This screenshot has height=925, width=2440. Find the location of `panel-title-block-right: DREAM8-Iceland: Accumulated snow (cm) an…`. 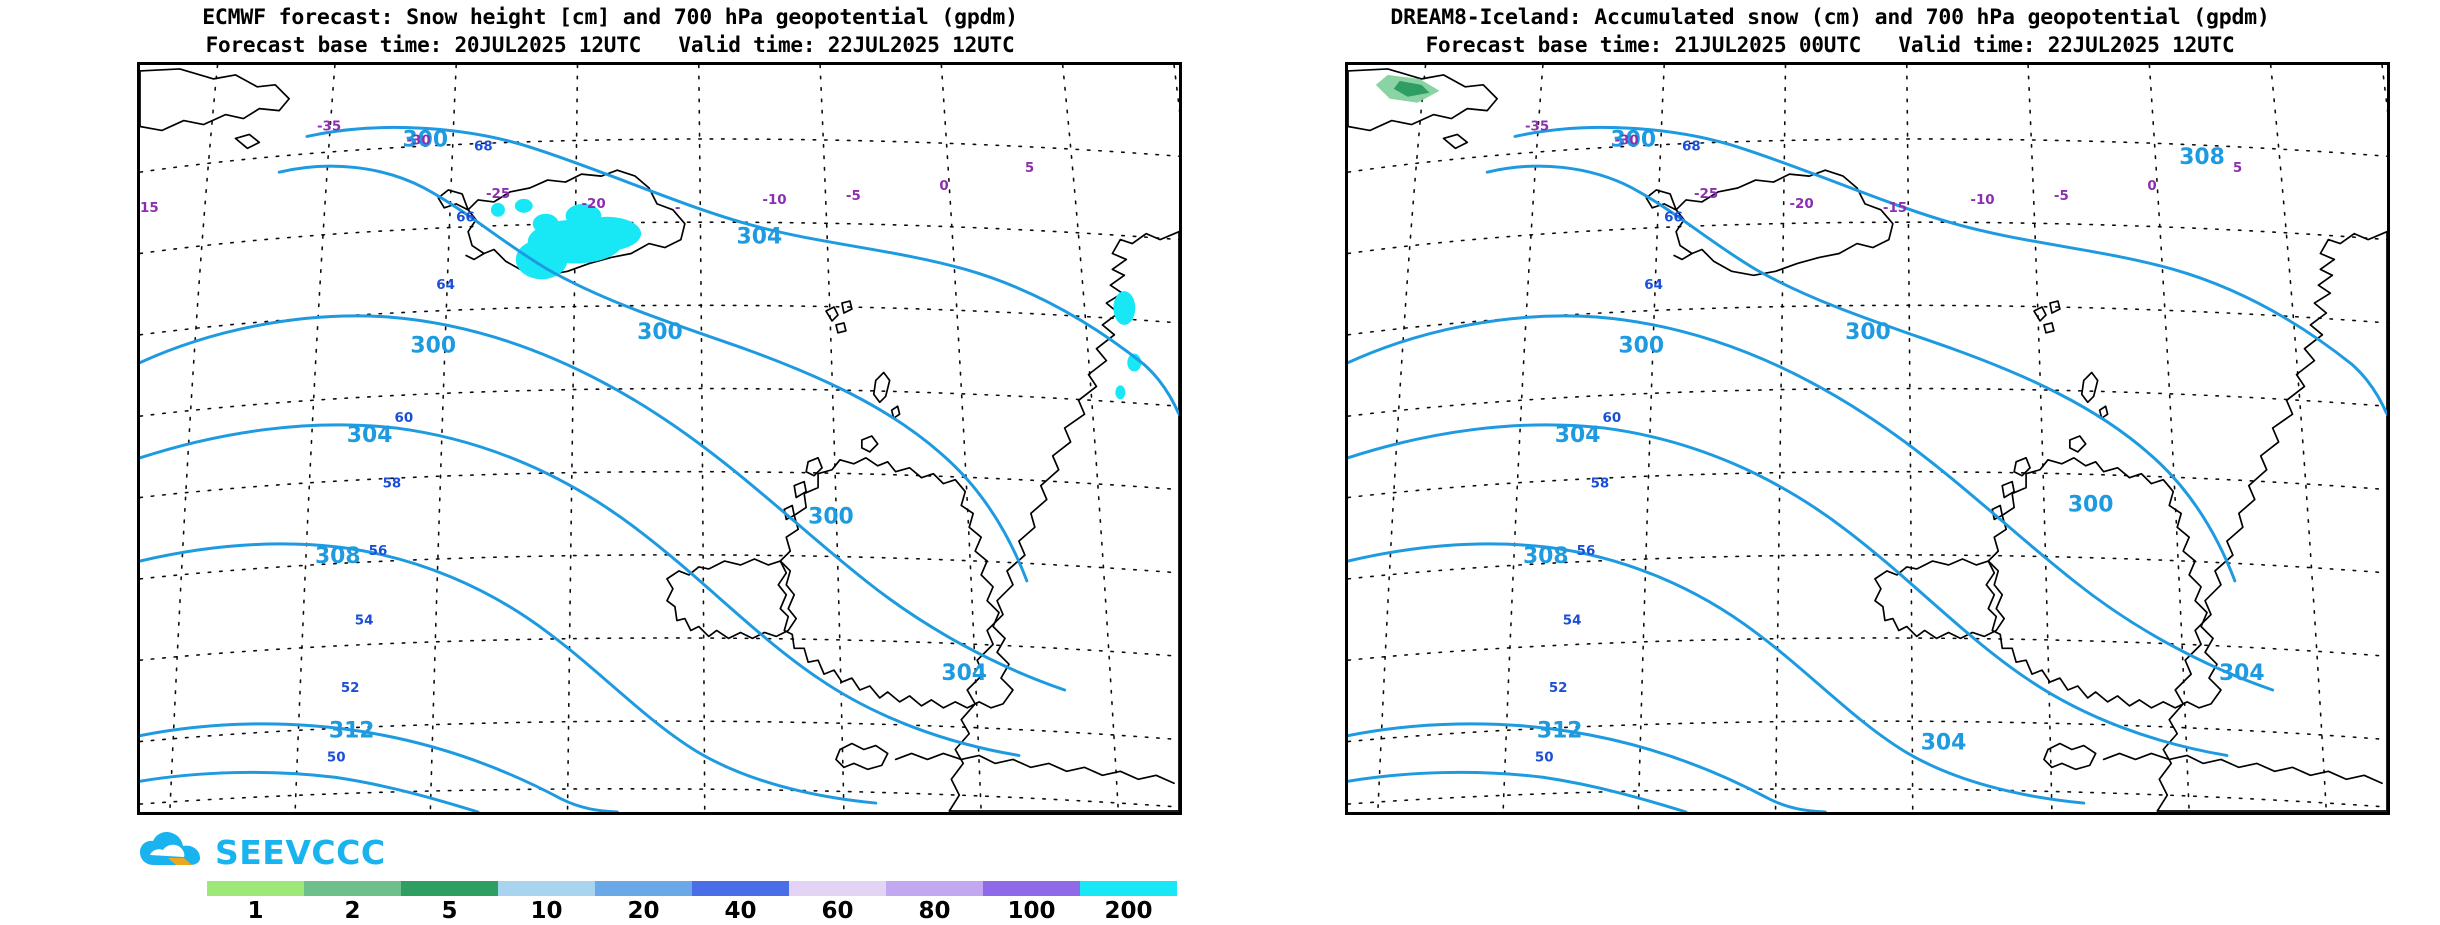

panel-title-block-right: DREAM8-Iceland: Accumulated snow (cm) an… is located at coordinates (1830, 32).